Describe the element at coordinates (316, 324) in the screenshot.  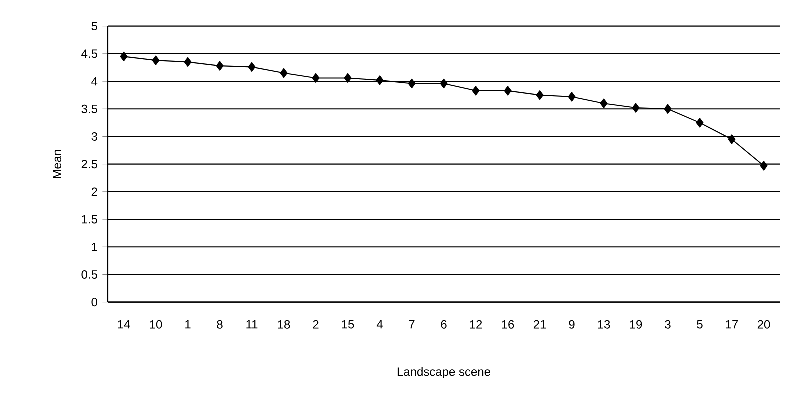
I see `x-tick-label: 2` at that location.